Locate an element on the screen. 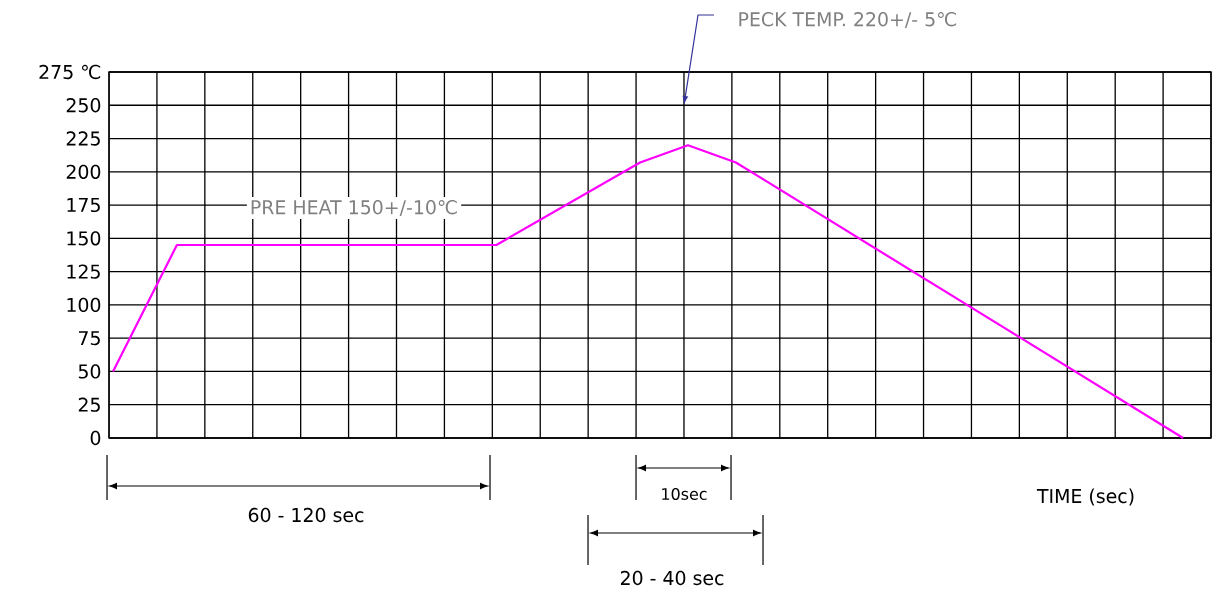 The height and width of the screenshot is (594, 1220). y-tick-label: 175 is located at coordinates (83, 205).